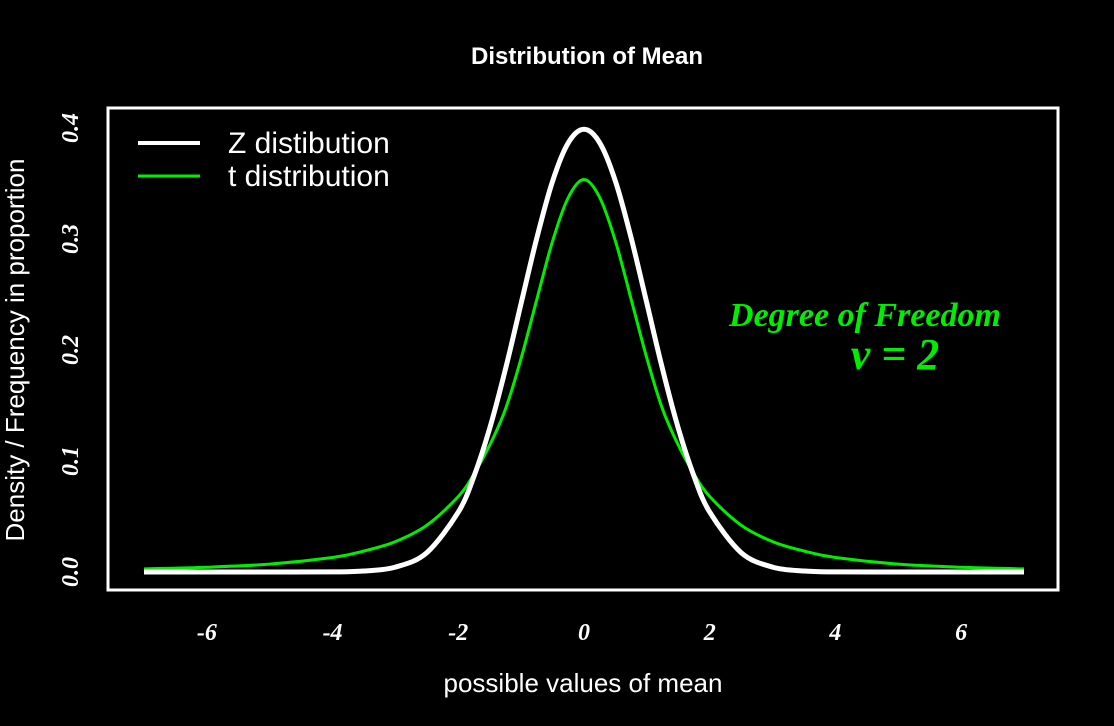 The width and height of the screenshot is (1114, 726). Describe the element at coordinates (309, 143) in the screenshot. I see `legend-label-z: Z distibution` at that location.